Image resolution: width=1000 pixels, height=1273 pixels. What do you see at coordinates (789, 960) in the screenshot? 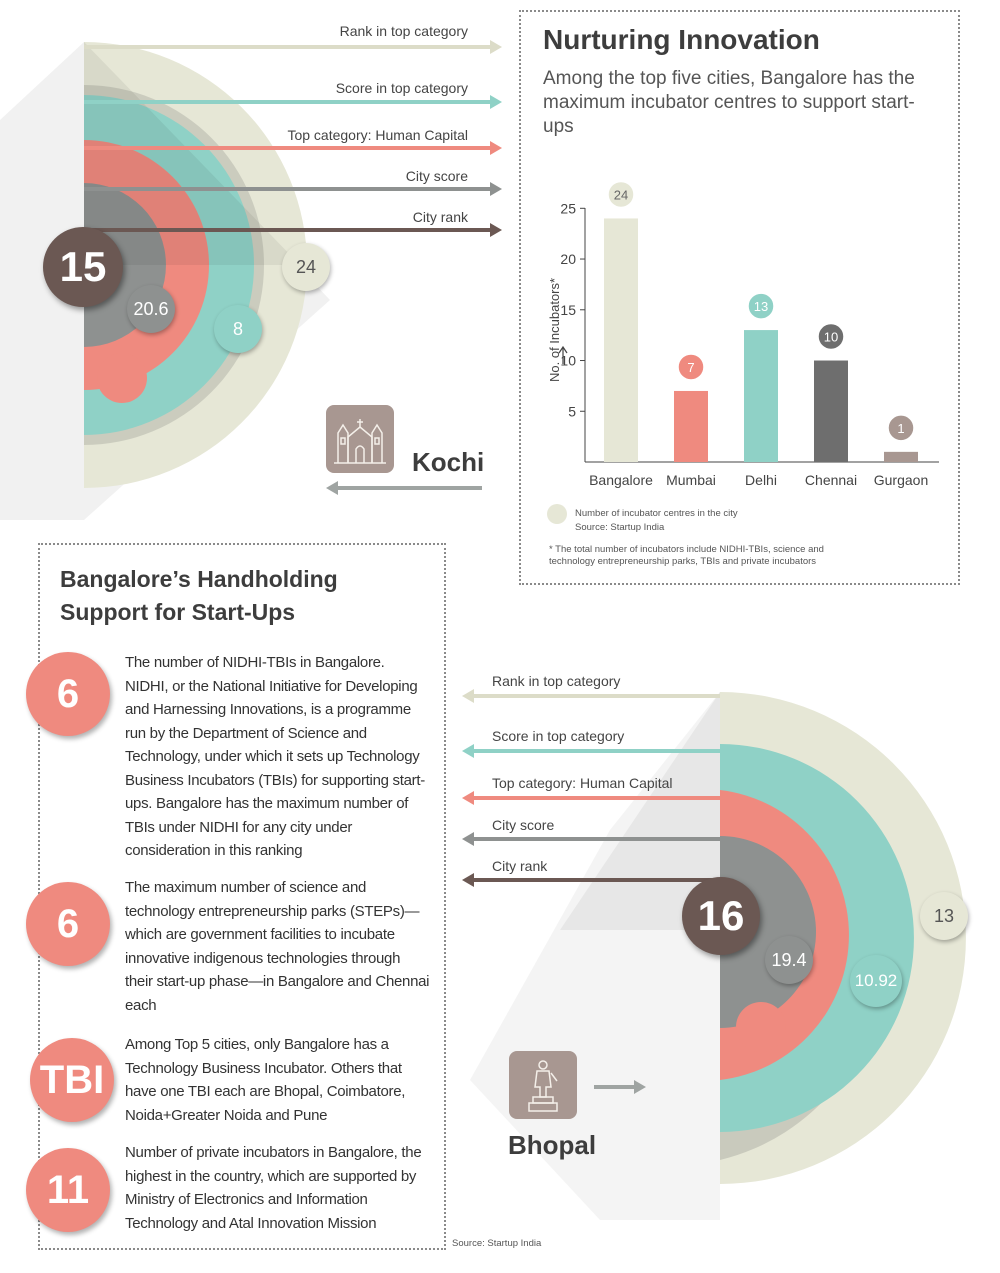
I see `bhopal-city-score-badge: 19.4` at bounding box center [789, 960].